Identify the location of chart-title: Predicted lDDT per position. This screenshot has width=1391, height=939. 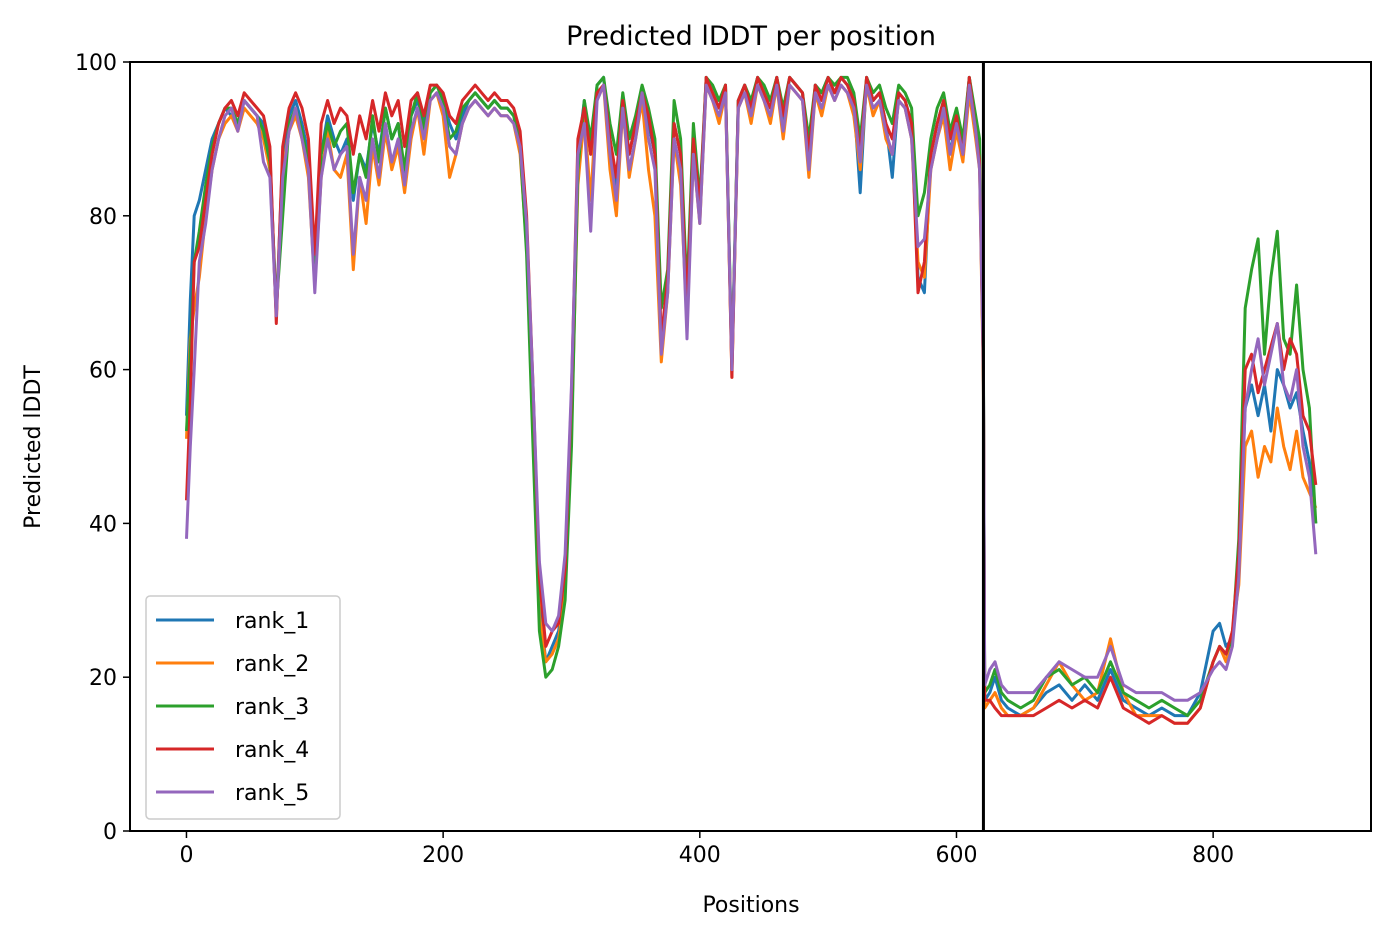
(751, 36).